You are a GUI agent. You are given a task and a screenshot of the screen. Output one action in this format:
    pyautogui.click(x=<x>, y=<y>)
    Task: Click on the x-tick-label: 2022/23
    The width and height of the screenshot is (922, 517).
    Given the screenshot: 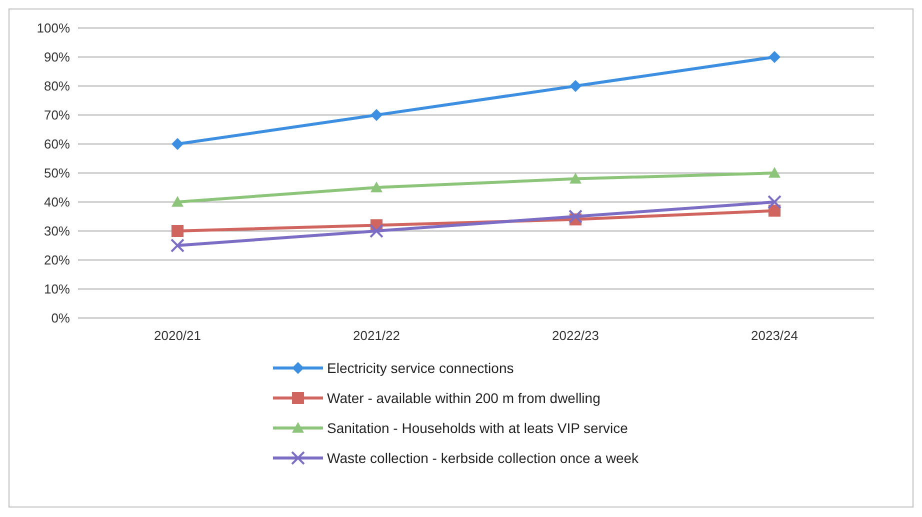 What is the action you would take?
    pyautogui.click(x=575, y=335)
    